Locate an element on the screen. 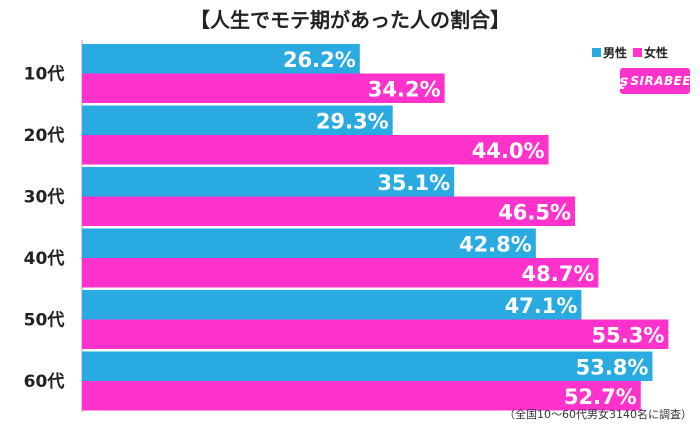 The width and height of the screenshot is (700, 426). legend-label-male: 男性 is located at coordinates (615, 53).